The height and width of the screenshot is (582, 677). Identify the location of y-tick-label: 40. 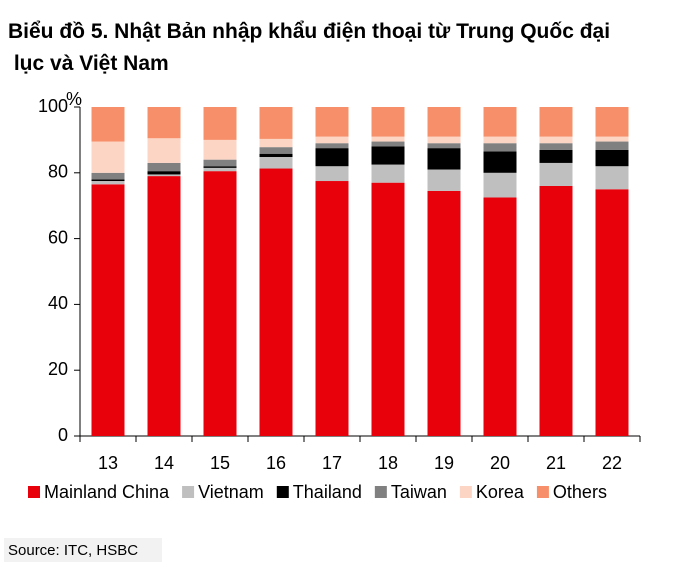
(58, 303).